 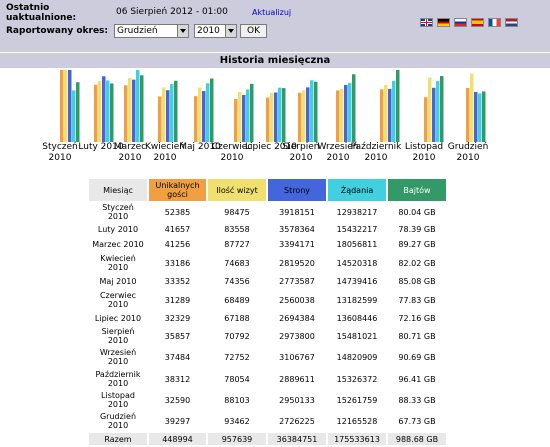 I want to click on table-cell: 82.02 GB, so click(x=417, y=263).